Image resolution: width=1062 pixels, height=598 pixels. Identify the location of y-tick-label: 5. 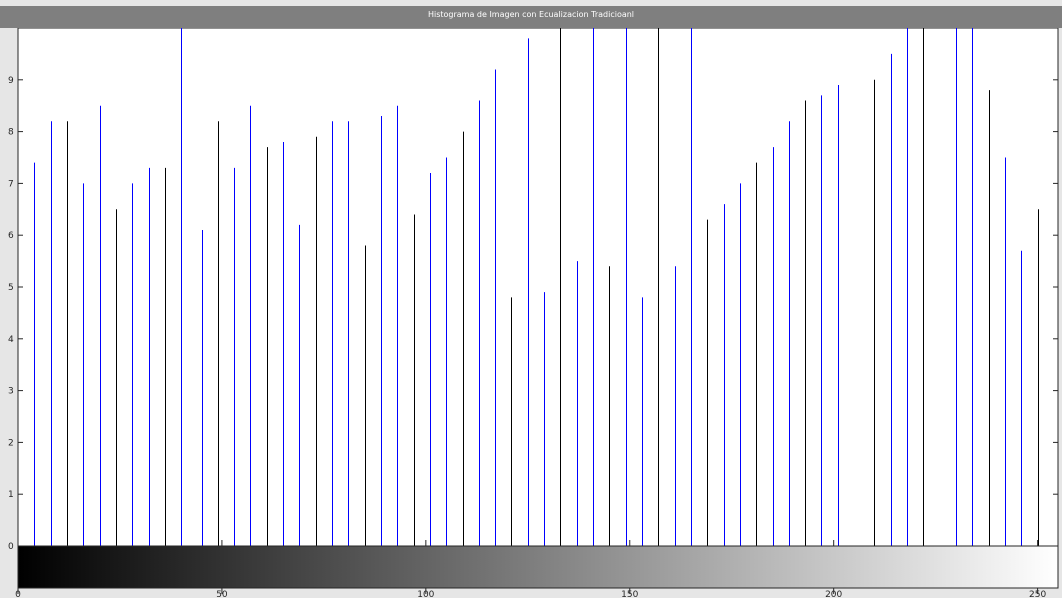
(11, 288).